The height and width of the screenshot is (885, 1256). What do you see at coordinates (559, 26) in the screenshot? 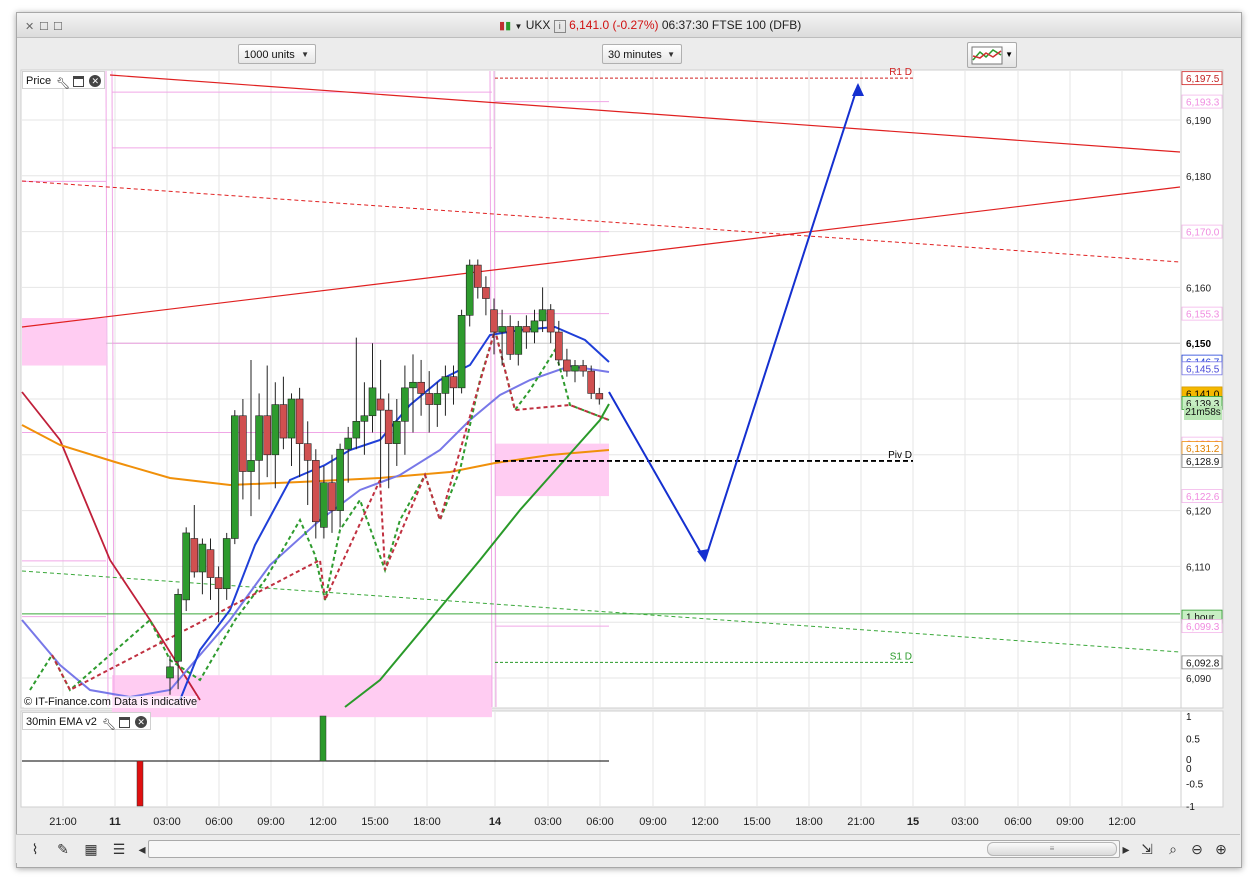
I see `info-icon: i` at bounding box center [559, 26].